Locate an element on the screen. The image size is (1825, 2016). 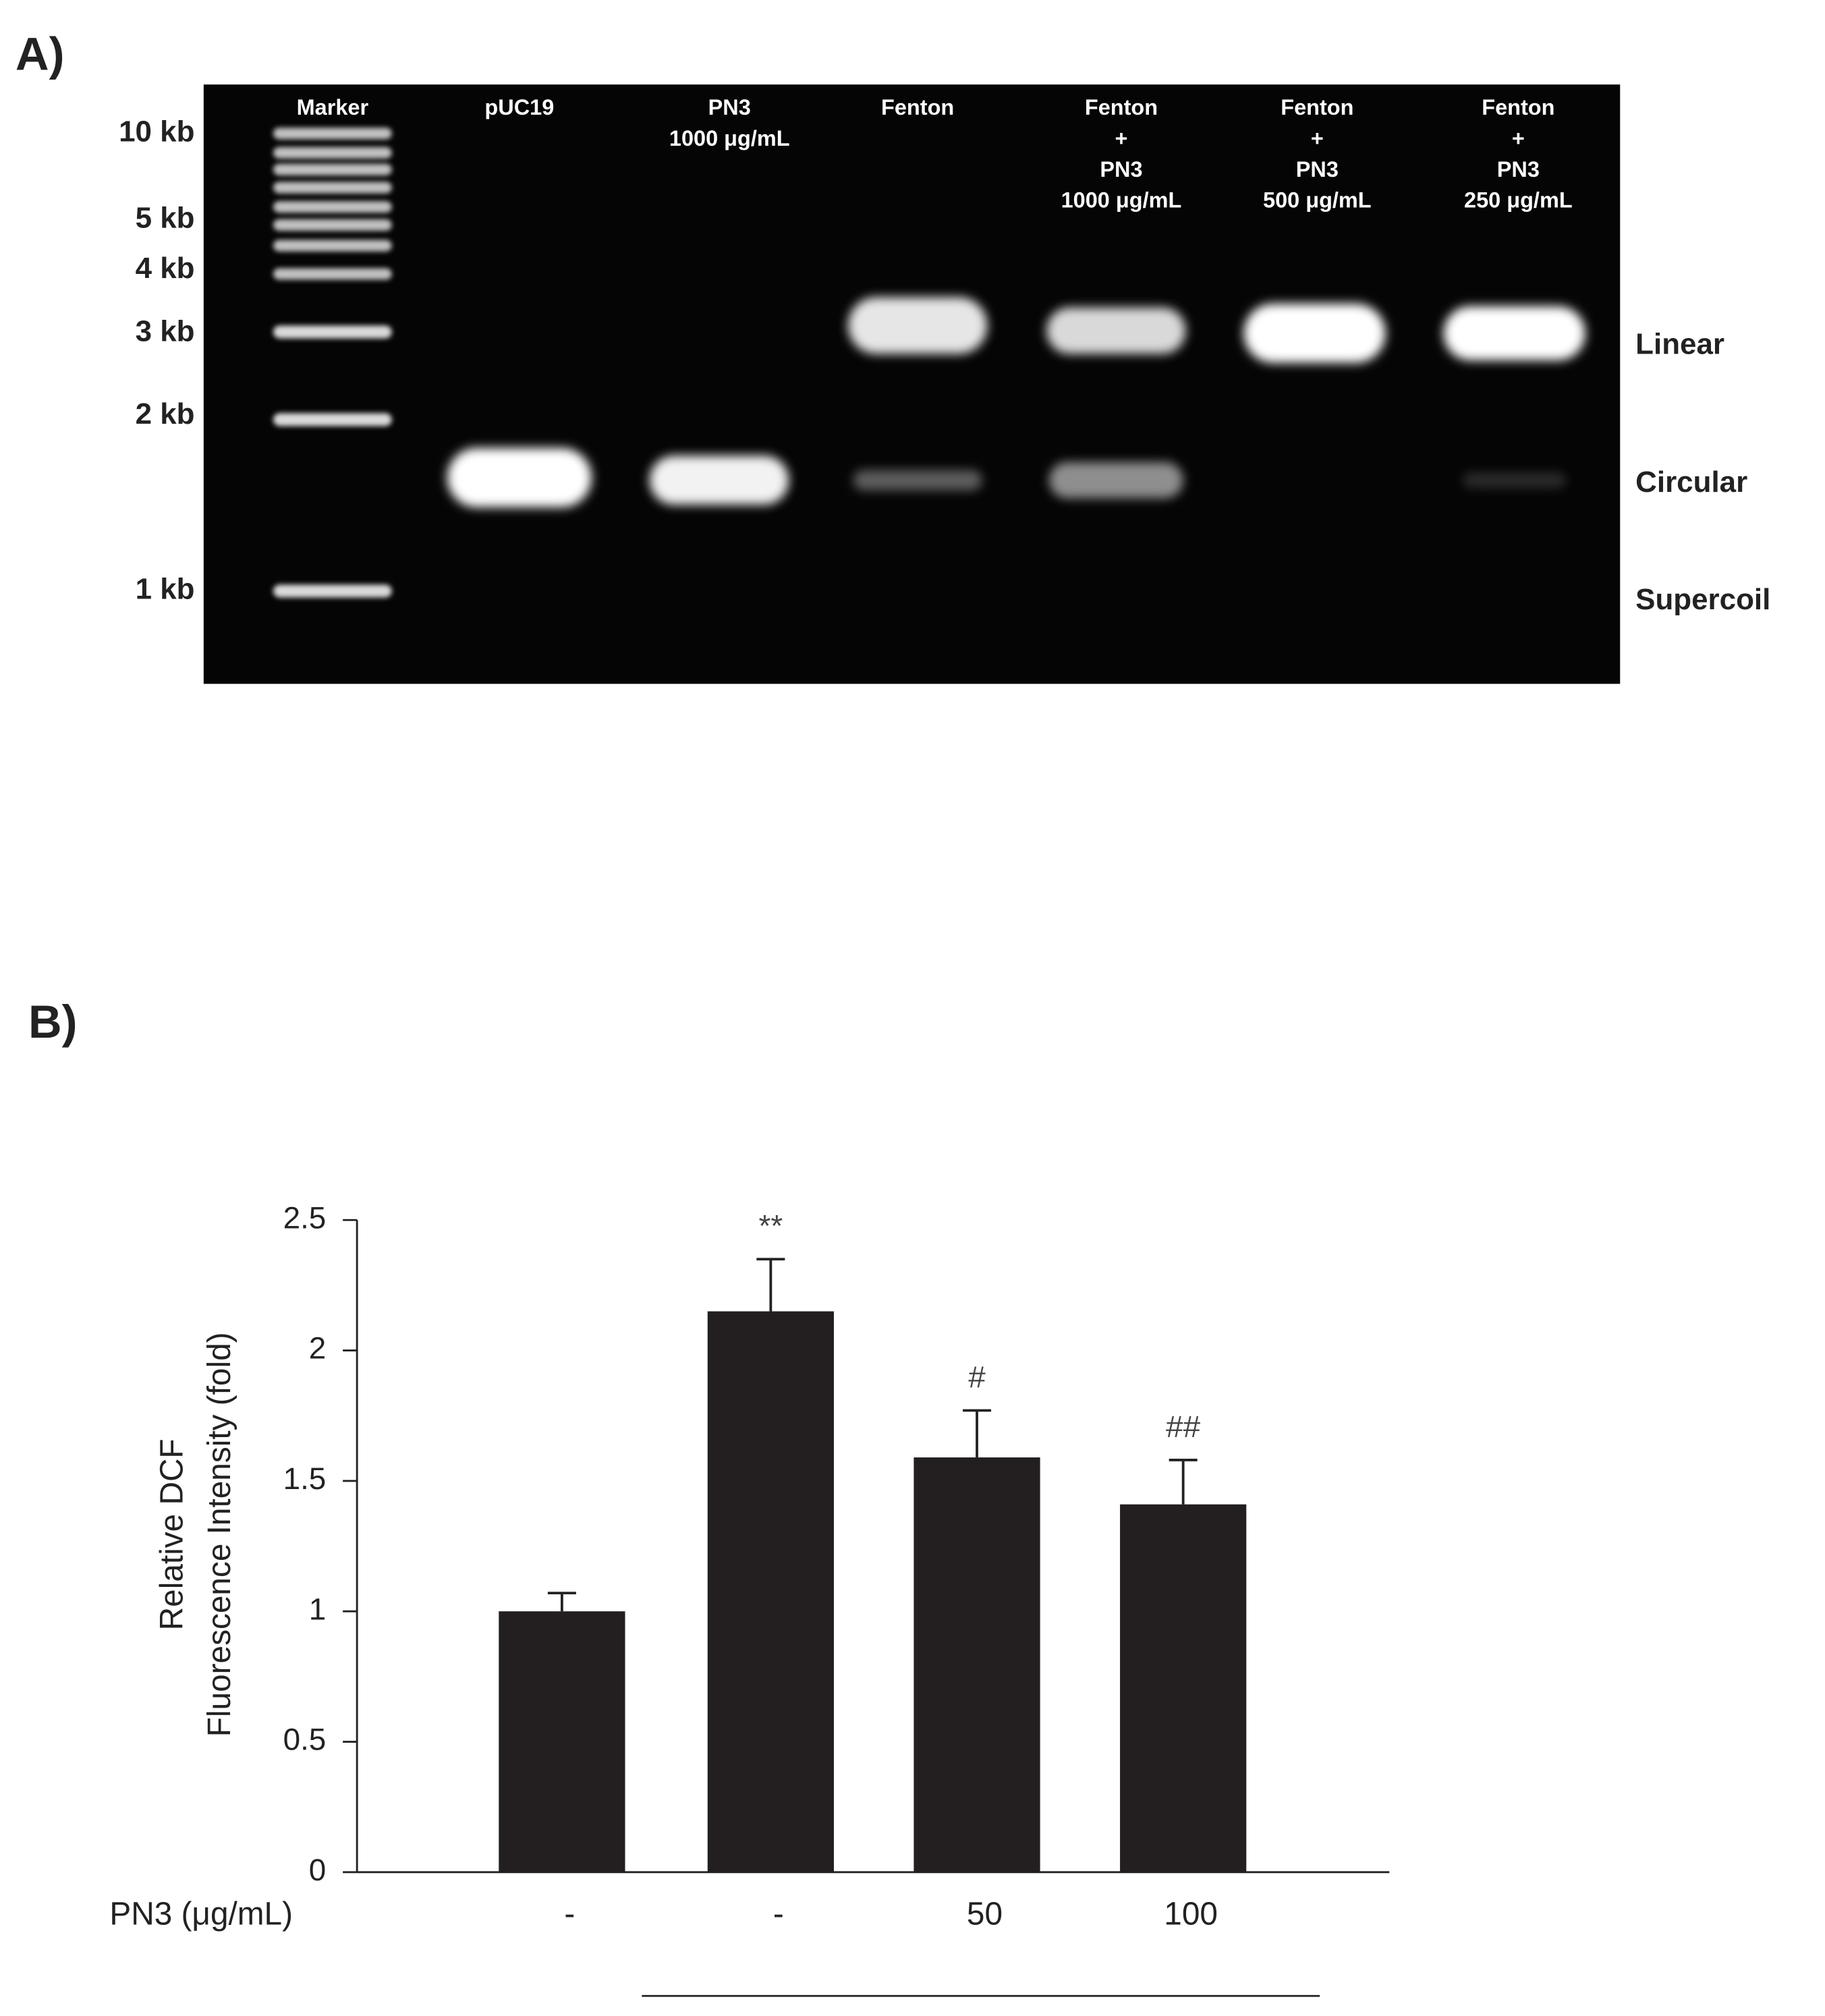
significance-mark: ** is located at coordinates (771, 1226).